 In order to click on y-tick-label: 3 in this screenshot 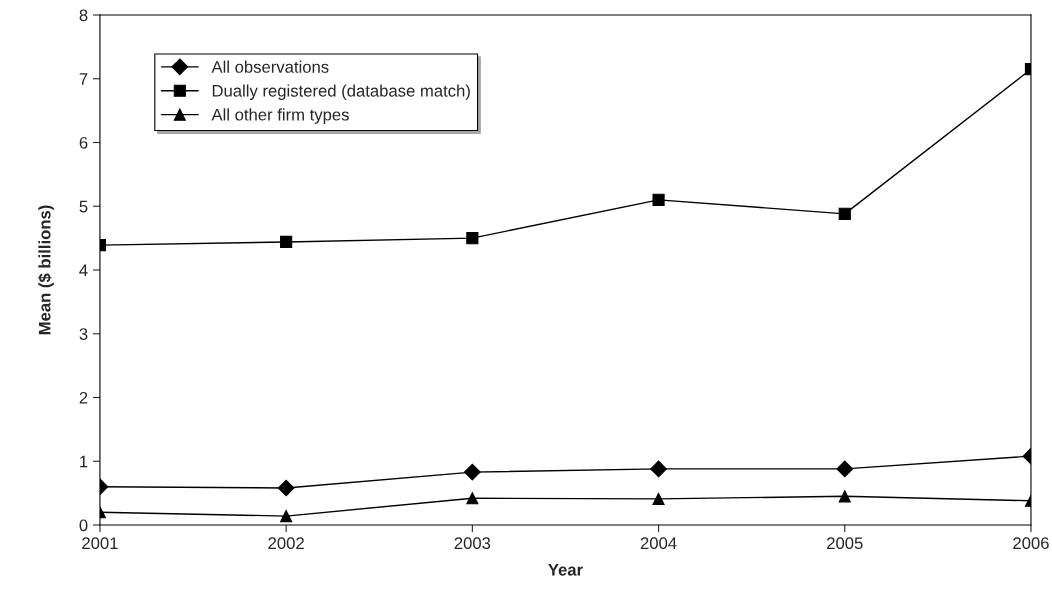, I will do `click(83, 334)`.